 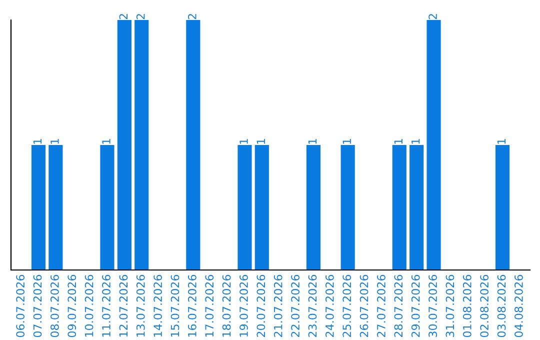 I want to click on x-tick-label: 02.08.2026, so click(x=484, y=306).